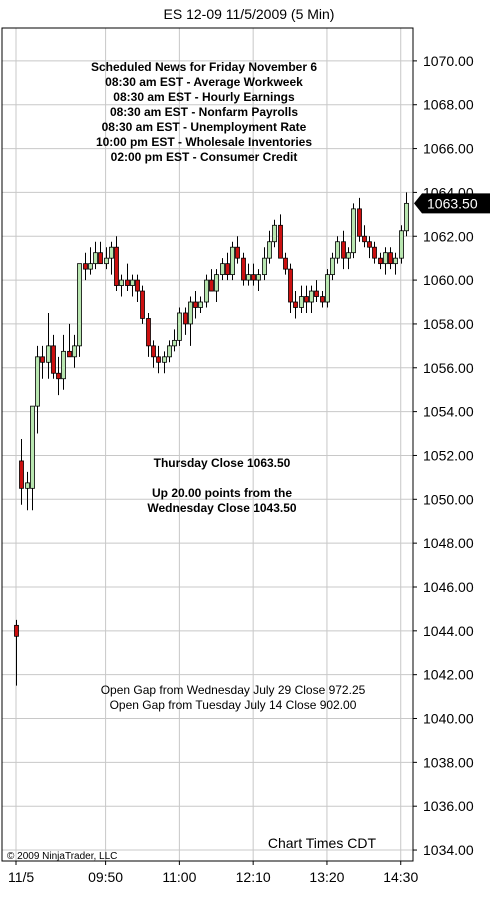  I want to click on copyright-text: © 2009 NinjaTrader, LLC, so click(62, 856).